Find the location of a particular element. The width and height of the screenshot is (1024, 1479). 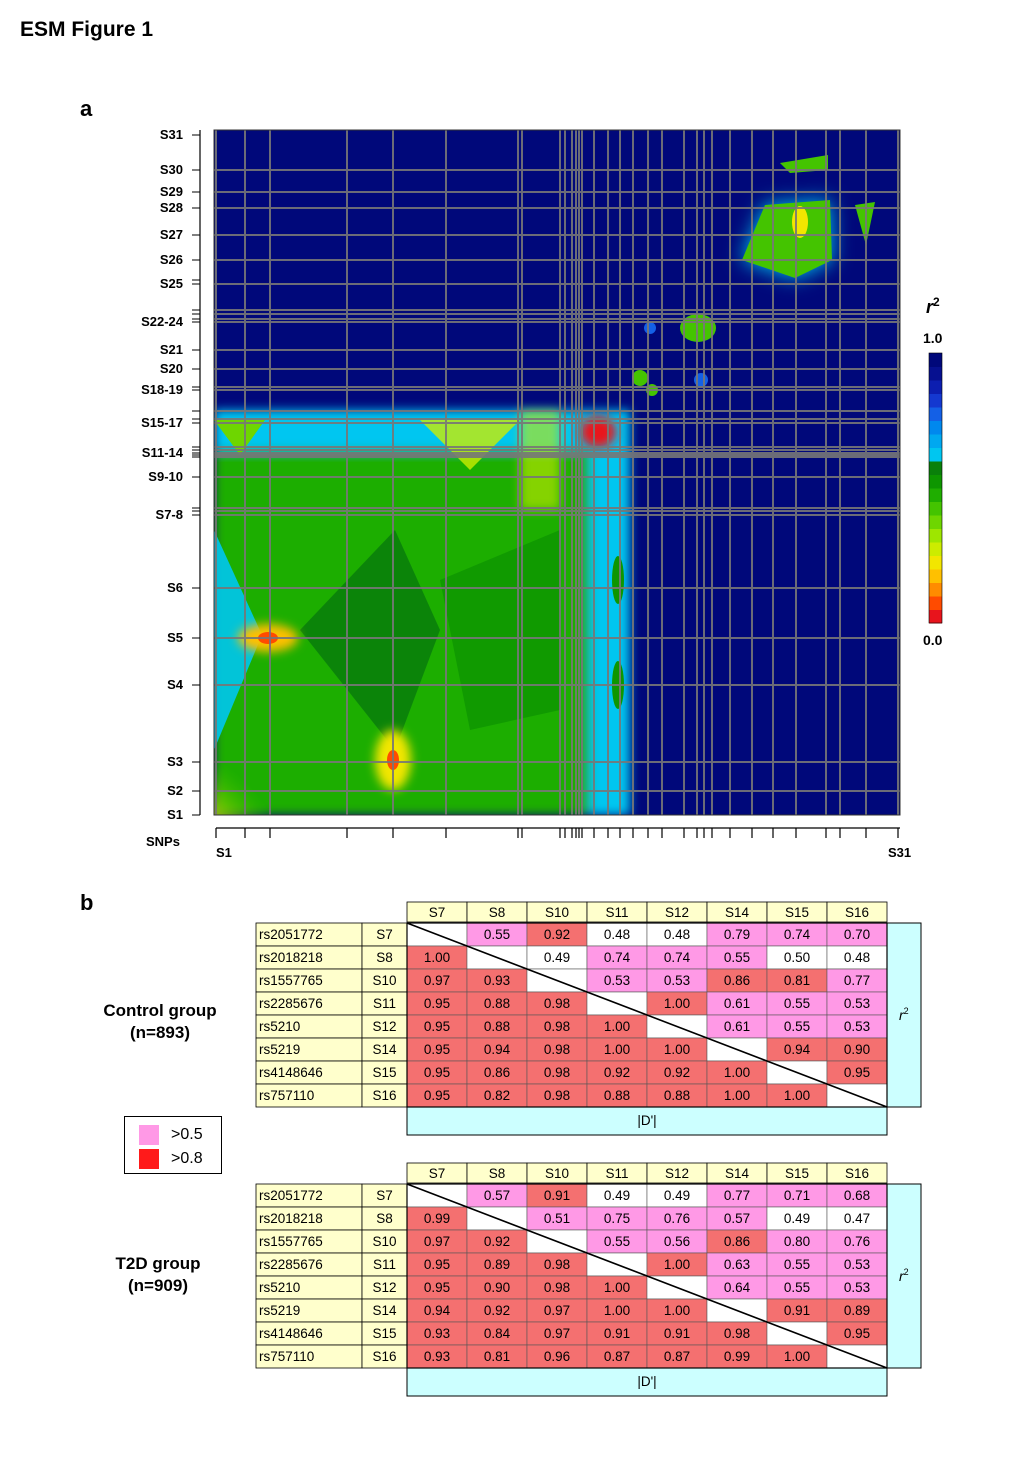

r2-side-box is located at coordinates (904, 1276).